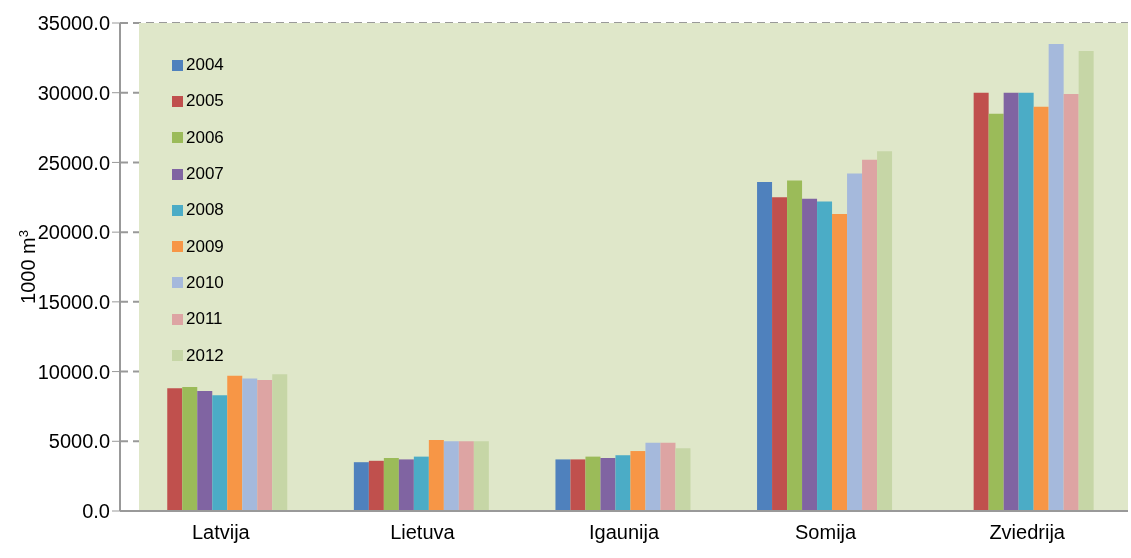 The image size is (1131, 558). What do you see at coordinates (73, 232) in the screenshot?
I see `y-tick-label: 20000.0` at bounding box center [73, 232].